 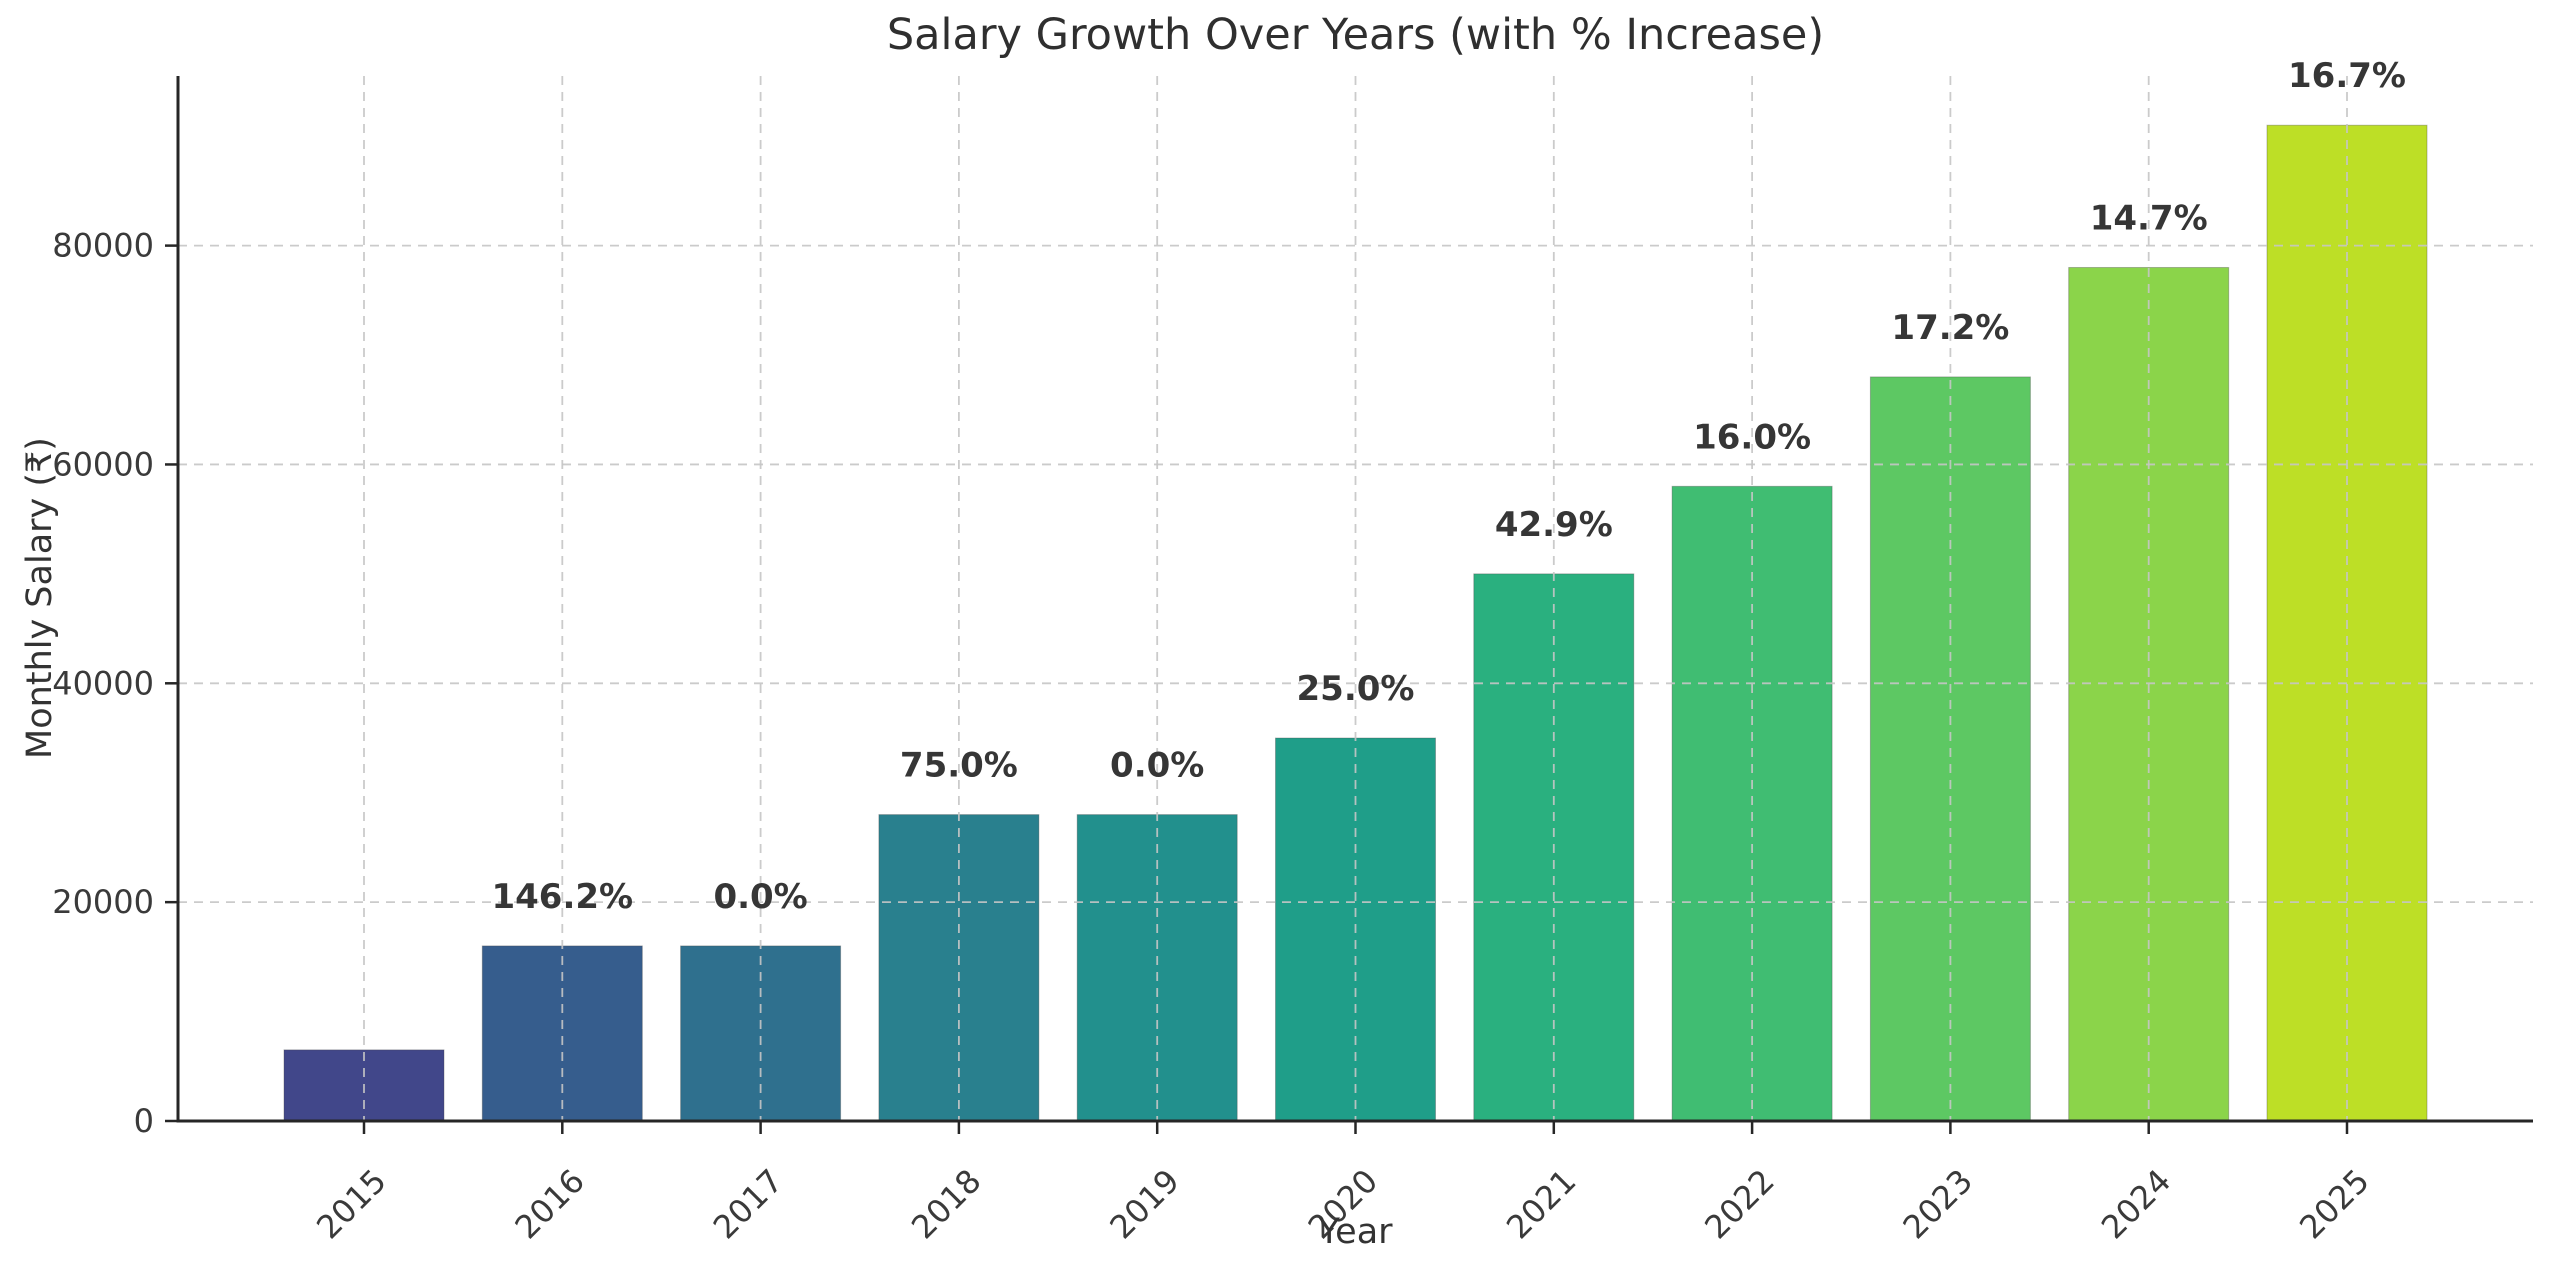 What do you see at coordinates (103, 902) in the screenshot?
I see `y-tick-label-20000: 20000` at bounding box center [103, 902].